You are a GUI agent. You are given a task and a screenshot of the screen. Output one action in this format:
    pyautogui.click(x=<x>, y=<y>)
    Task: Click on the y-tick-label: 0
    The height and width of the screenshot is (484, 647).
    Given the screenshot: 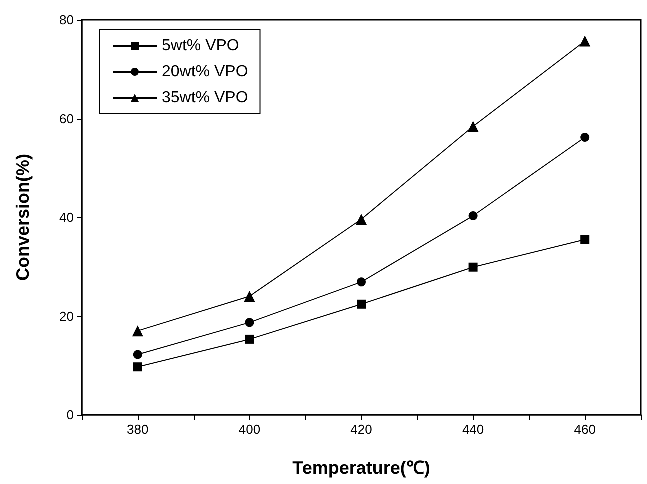 What is the action you would take?
    pyautogui.click(x=70, y=415)
    